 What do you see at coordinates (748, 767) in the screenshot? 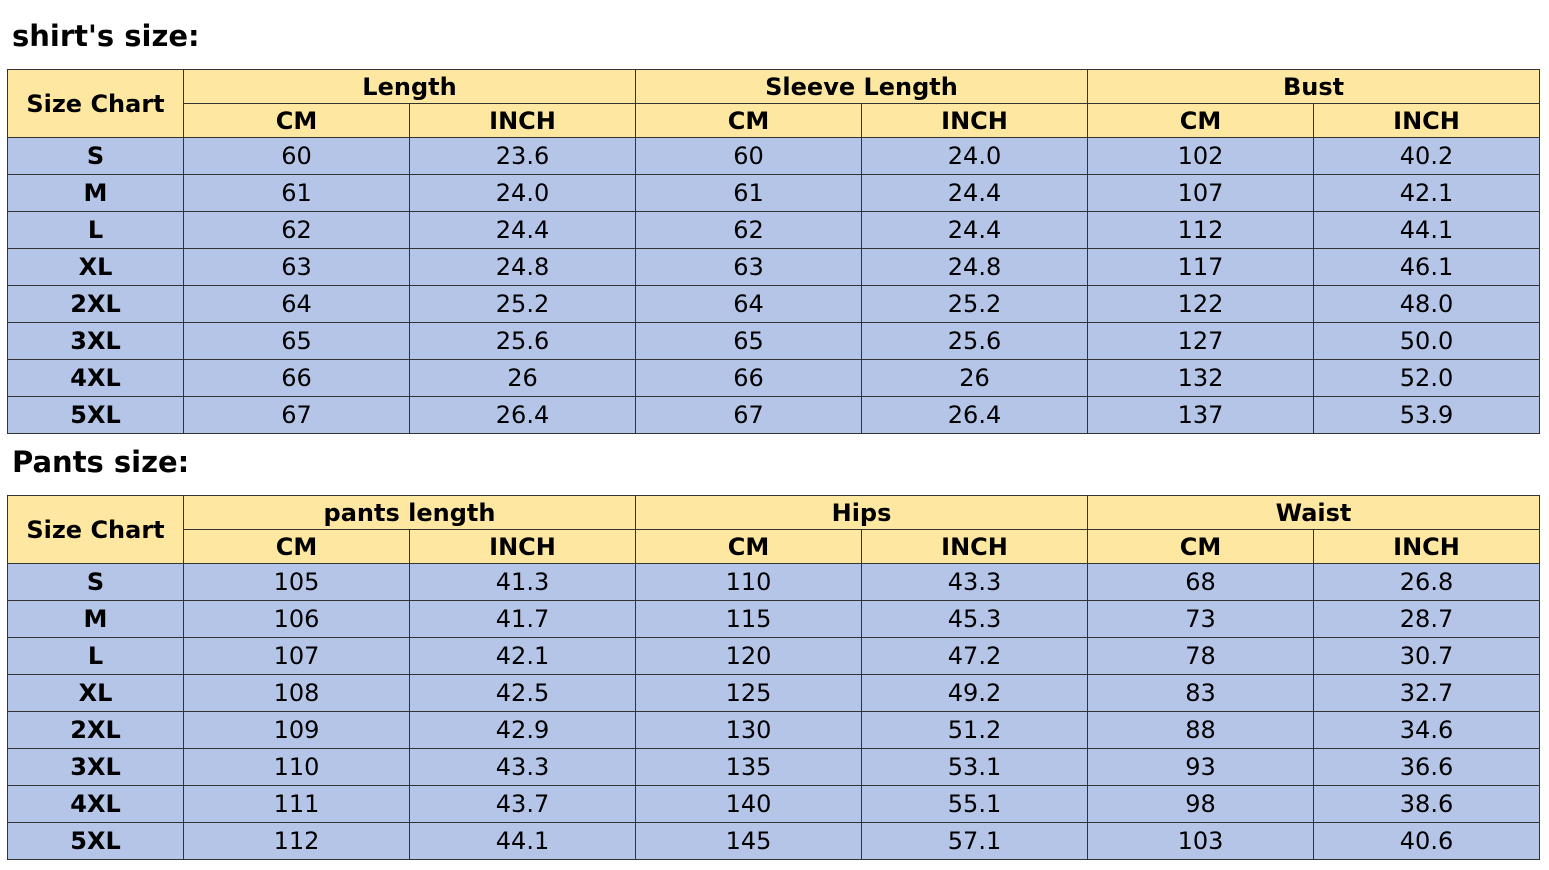
I see `value-cell: 135` at bounding box center [748, 767].